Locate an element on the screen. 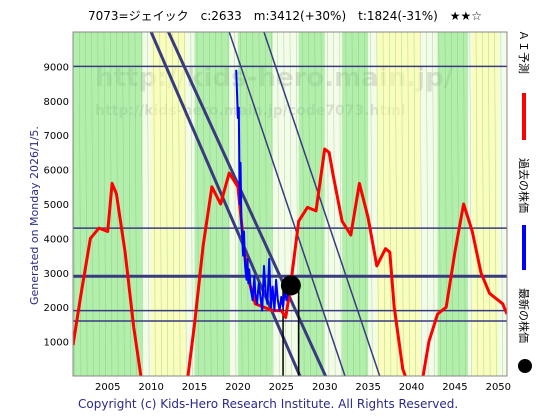  x-tick-label: 2040 is located at coordinates (411, 387).